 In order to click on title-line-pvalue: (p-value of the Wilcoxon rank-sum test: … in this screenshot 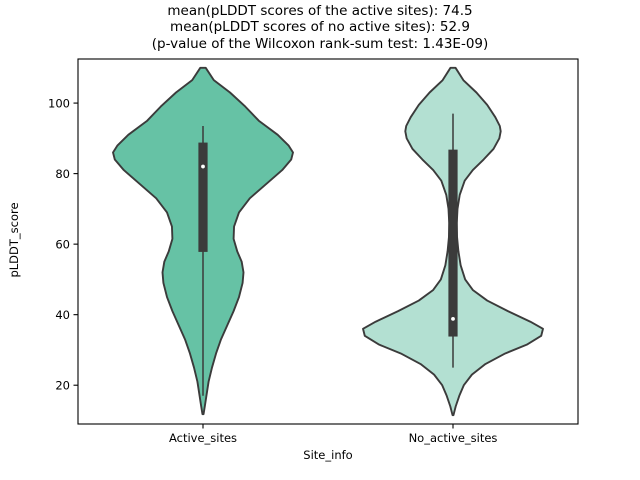, I will do `click(320, 43)`.